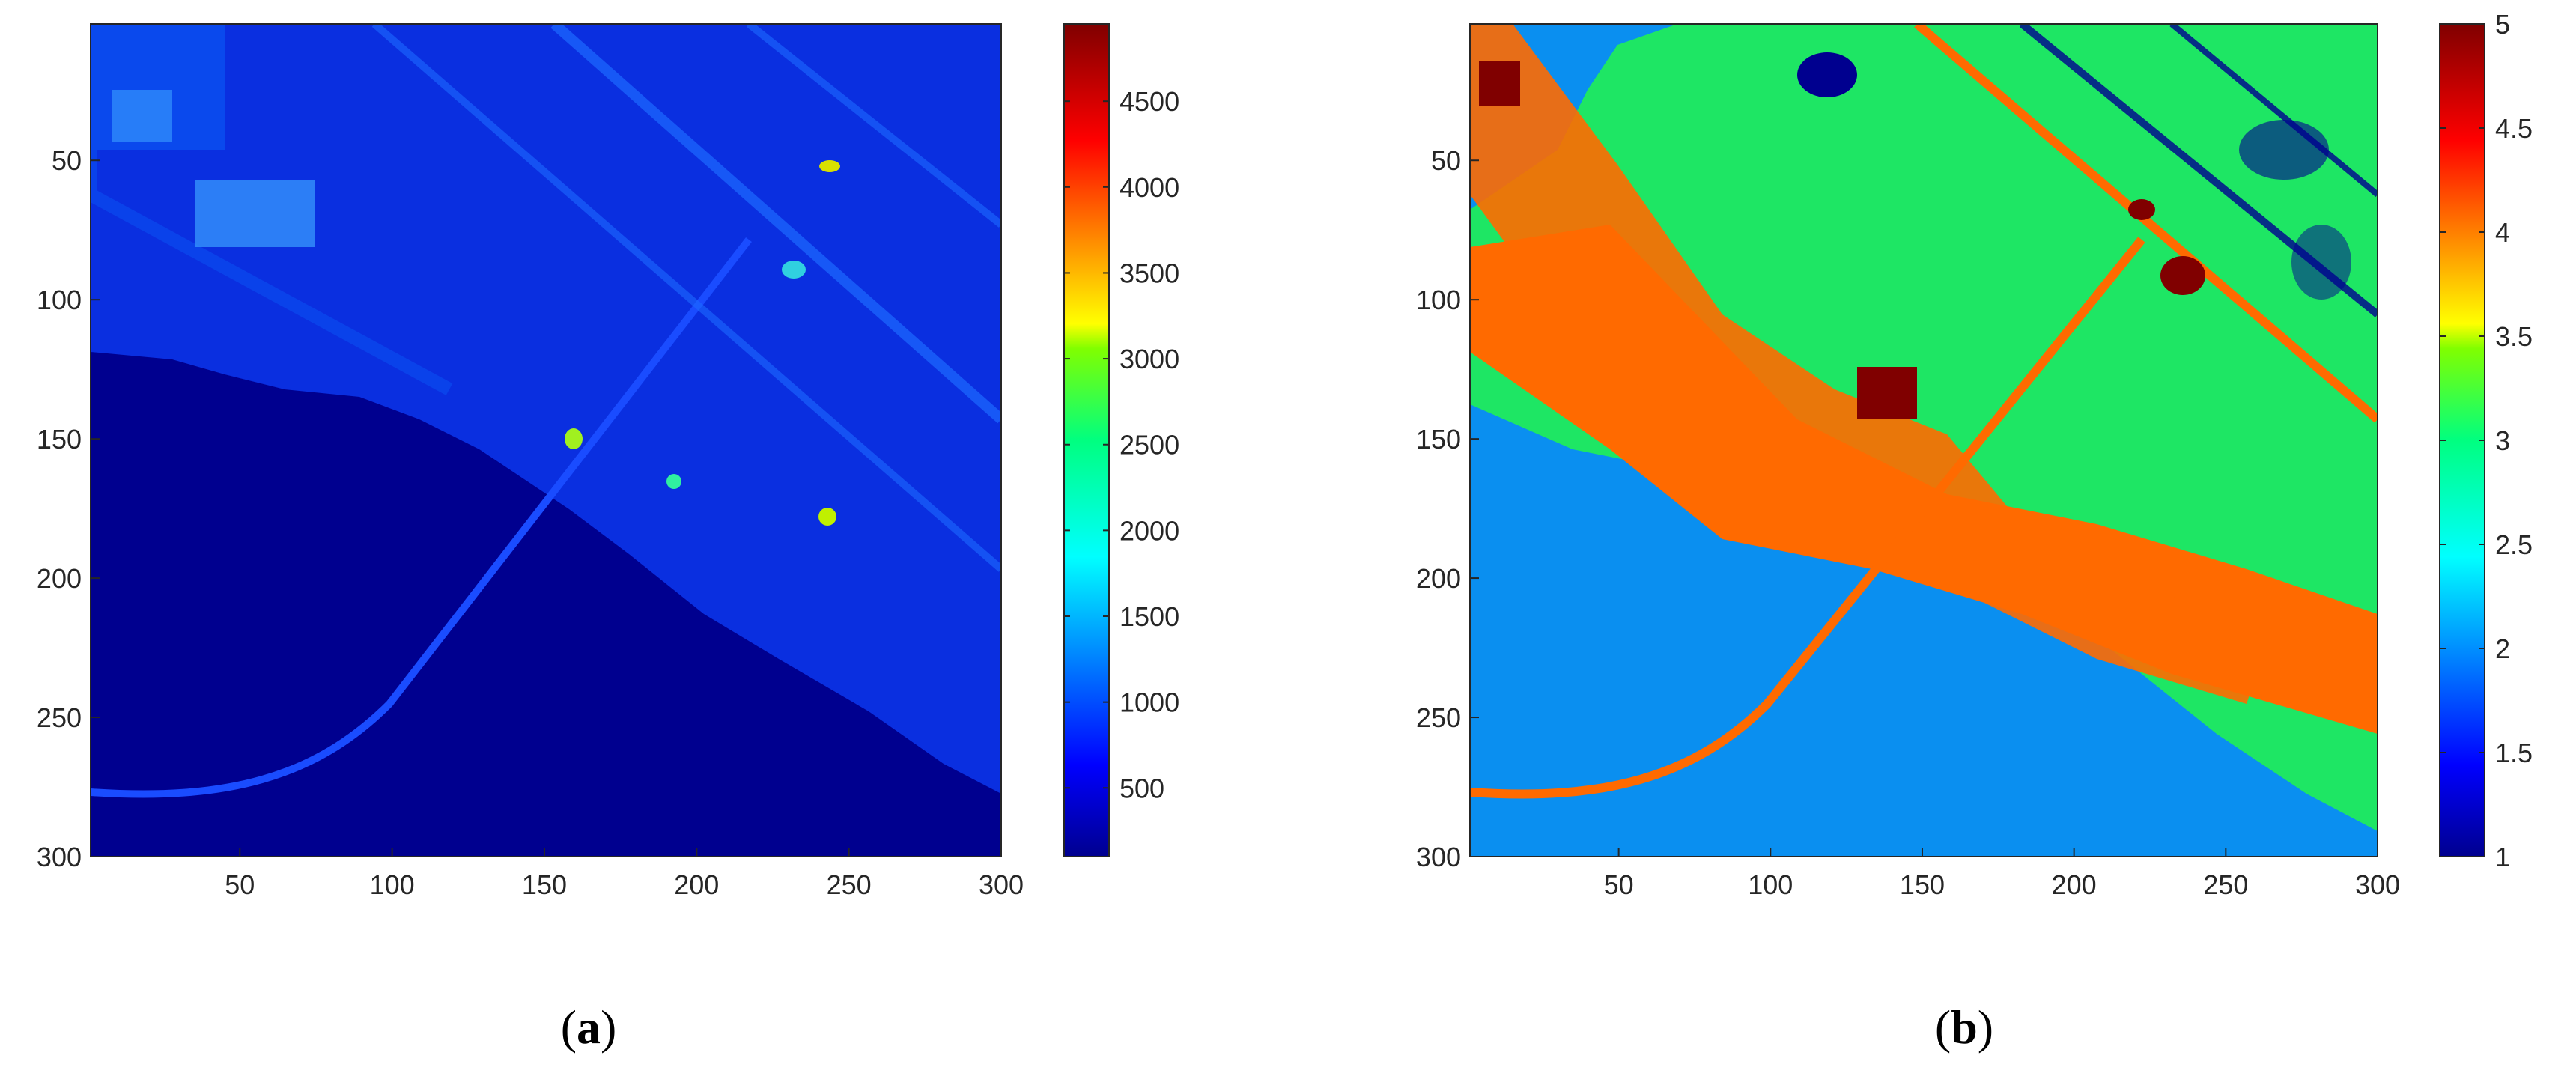 The height and width of the screenshot is (1073, 2576). Describe the element at coordinates (1149, 359) in the screenshot. I see `colorbar-tick-label: 3000` at that location.